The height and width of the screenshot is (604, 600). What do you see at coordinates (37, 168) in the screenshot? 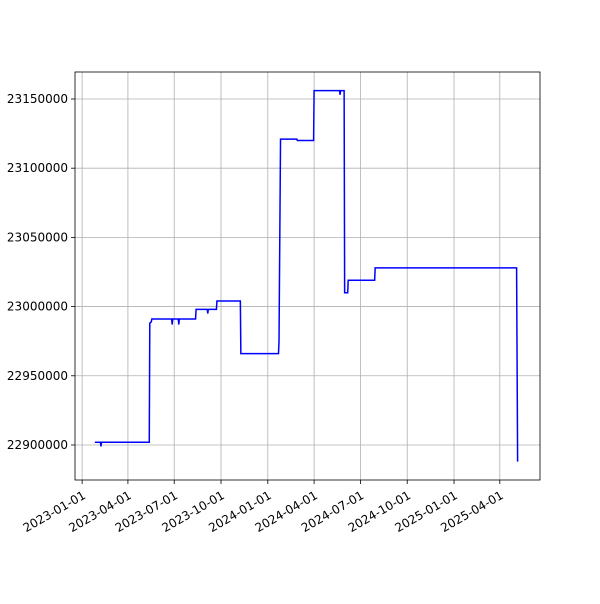
I see `y-tick-label: 23100000` at bounding box center [37, 168].